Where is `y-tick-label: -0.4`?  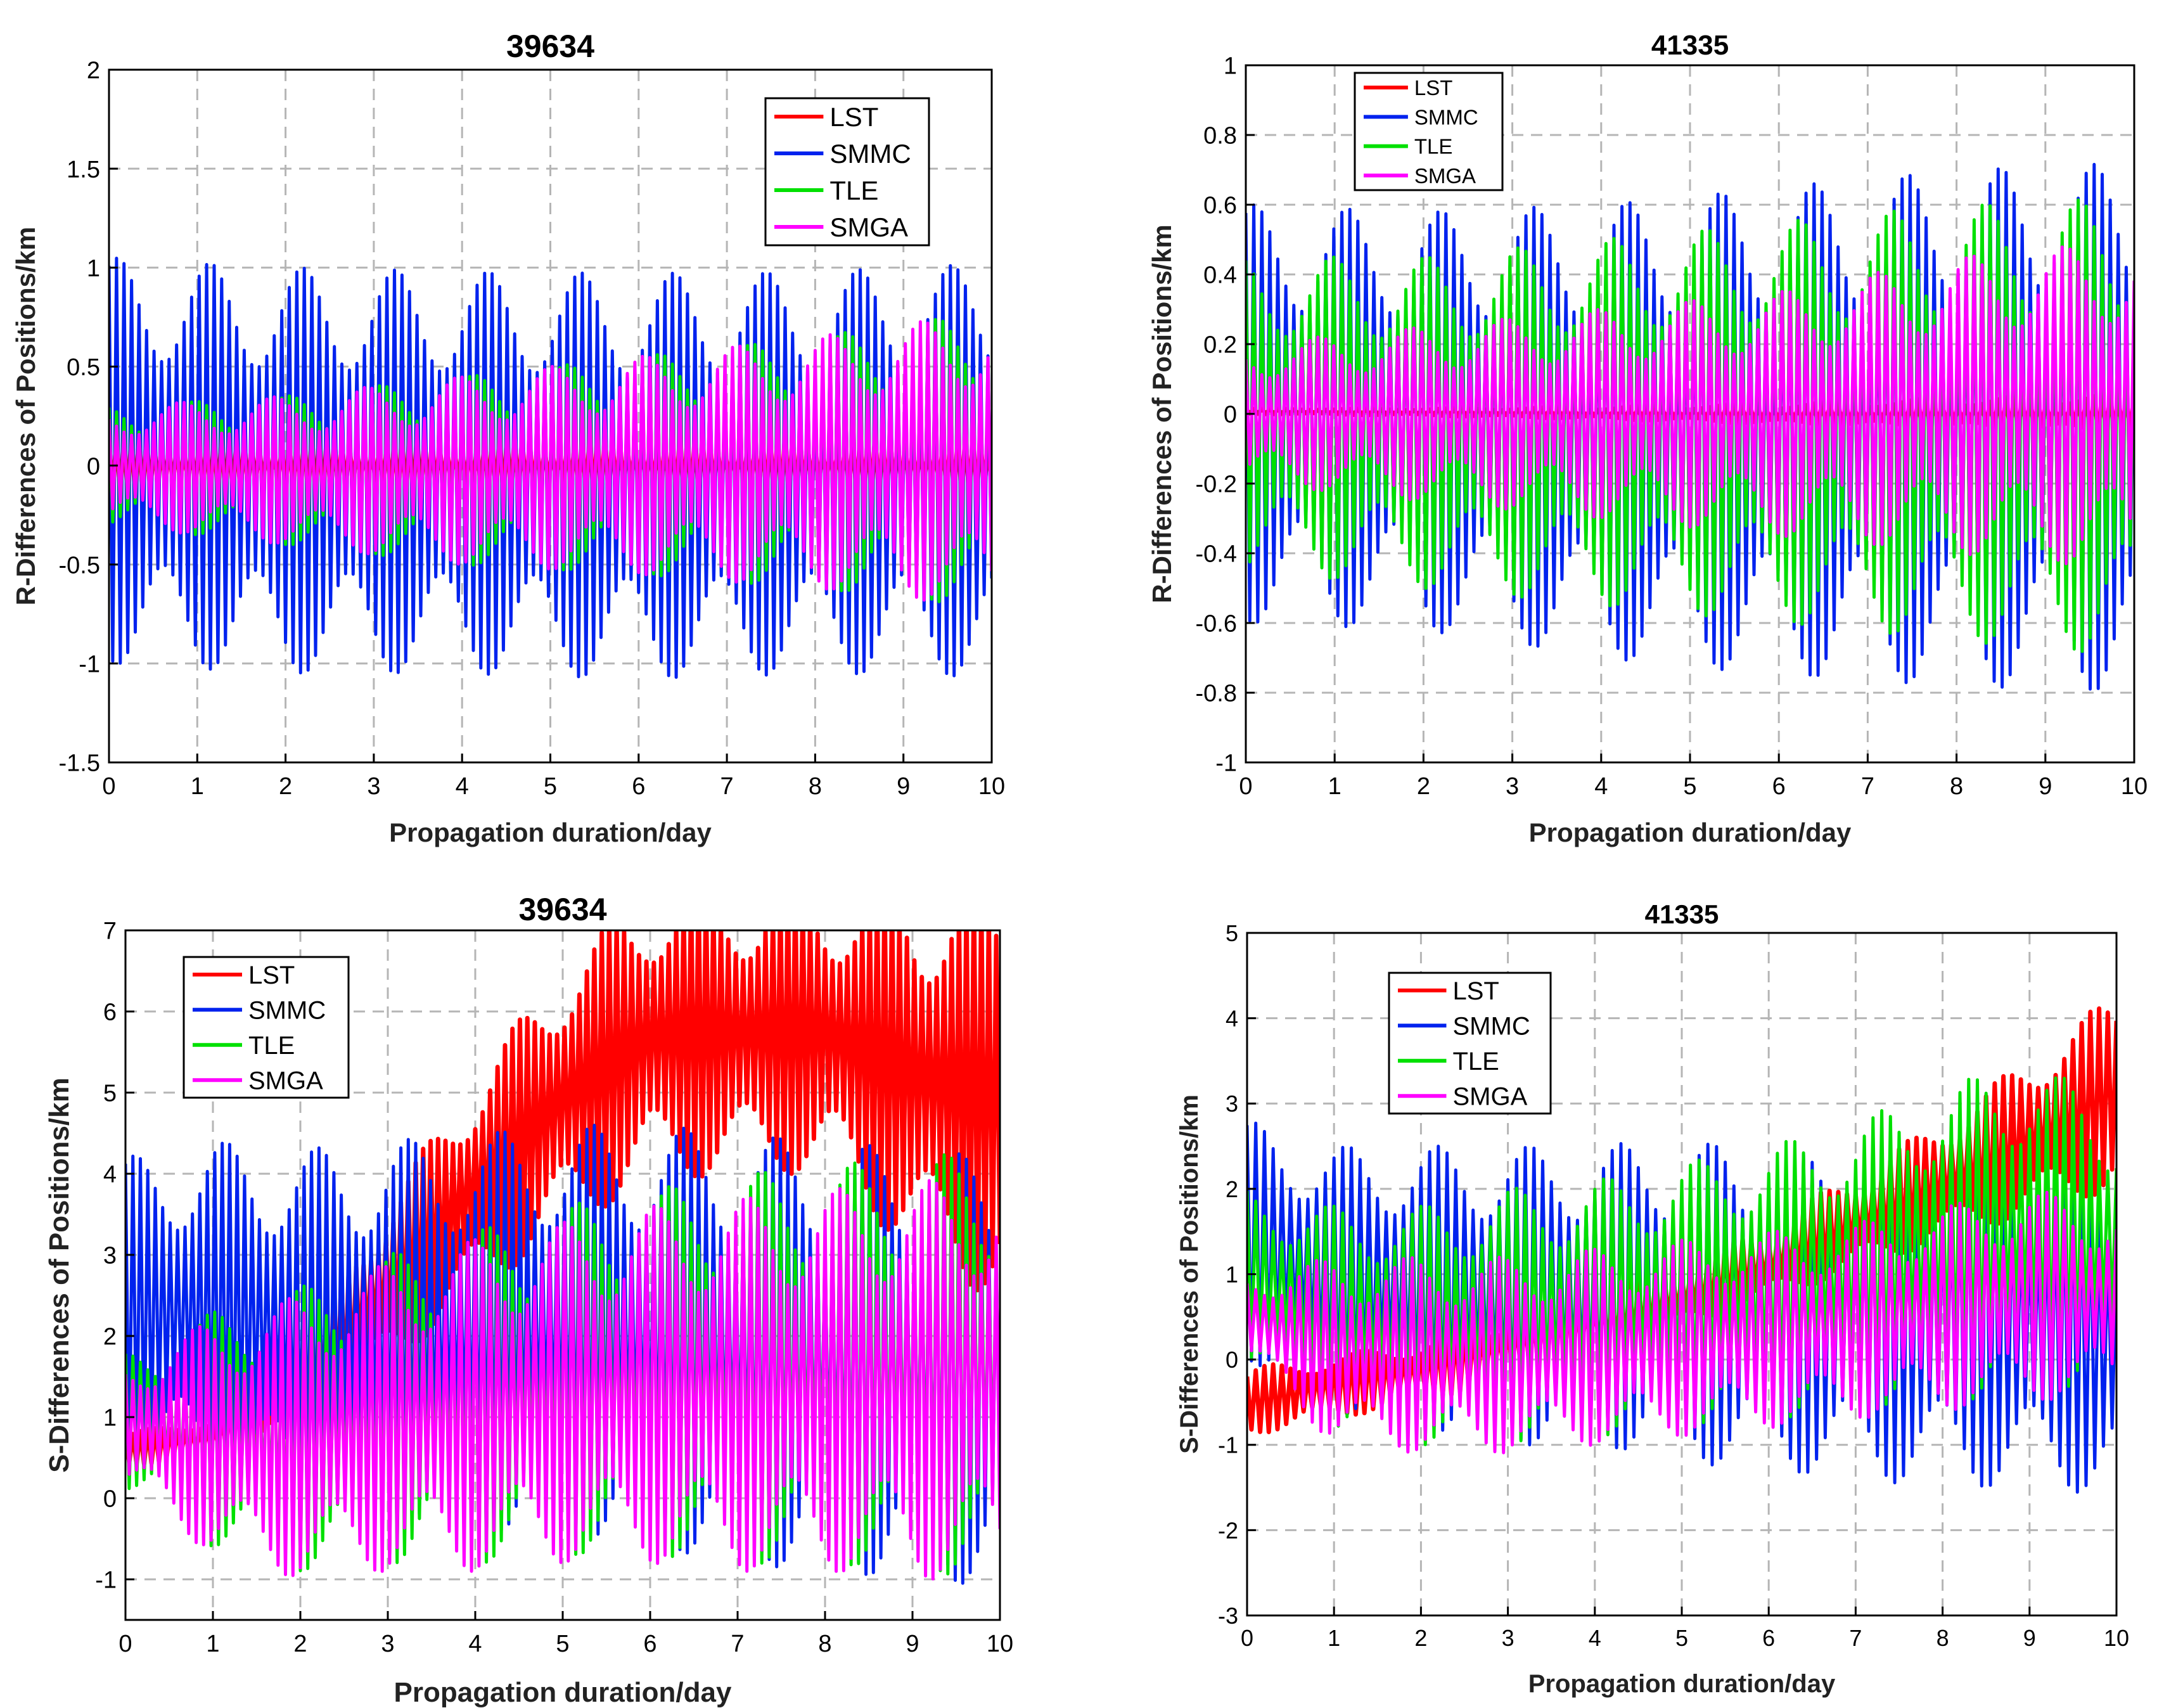
y-tick-label: -0.4 is located at coordinates (1216, 554).